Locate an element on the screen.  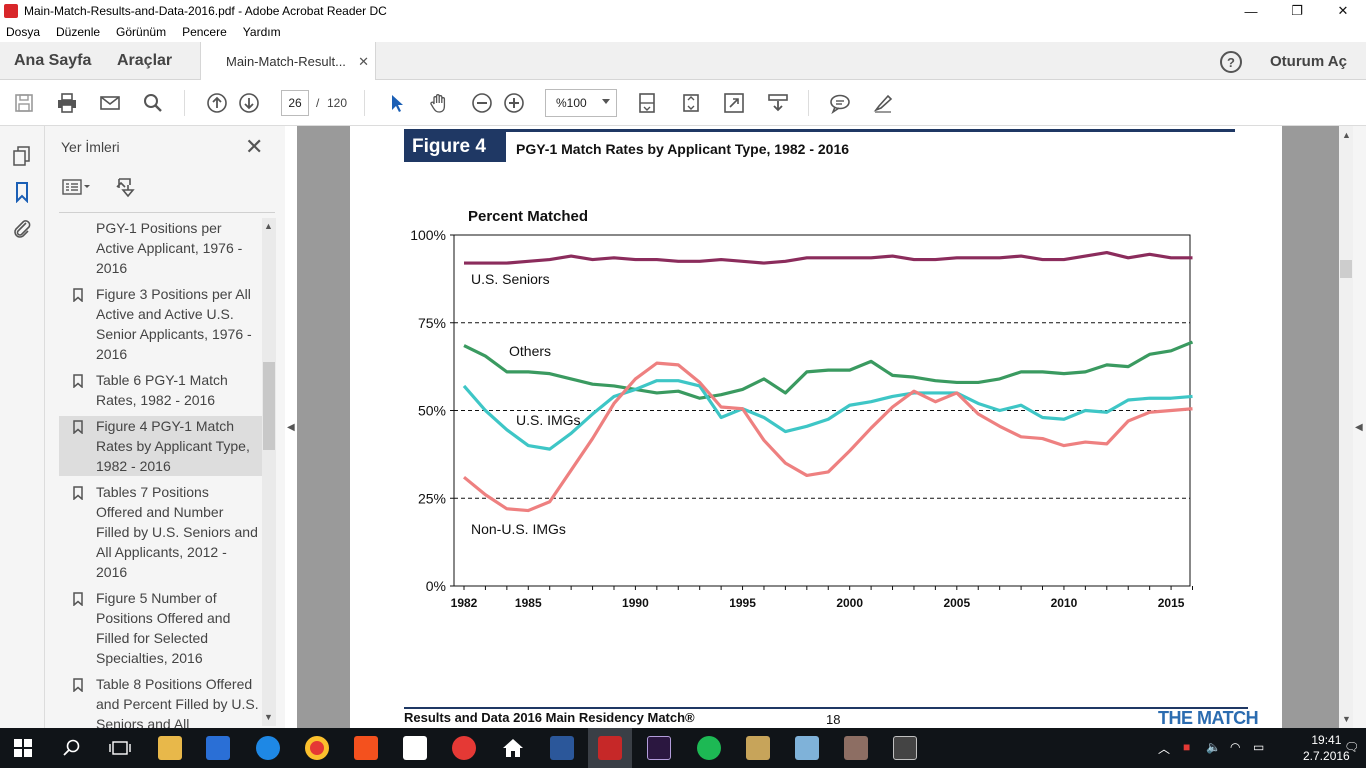
edge-browser-icon is located at coordinates (268, 748).